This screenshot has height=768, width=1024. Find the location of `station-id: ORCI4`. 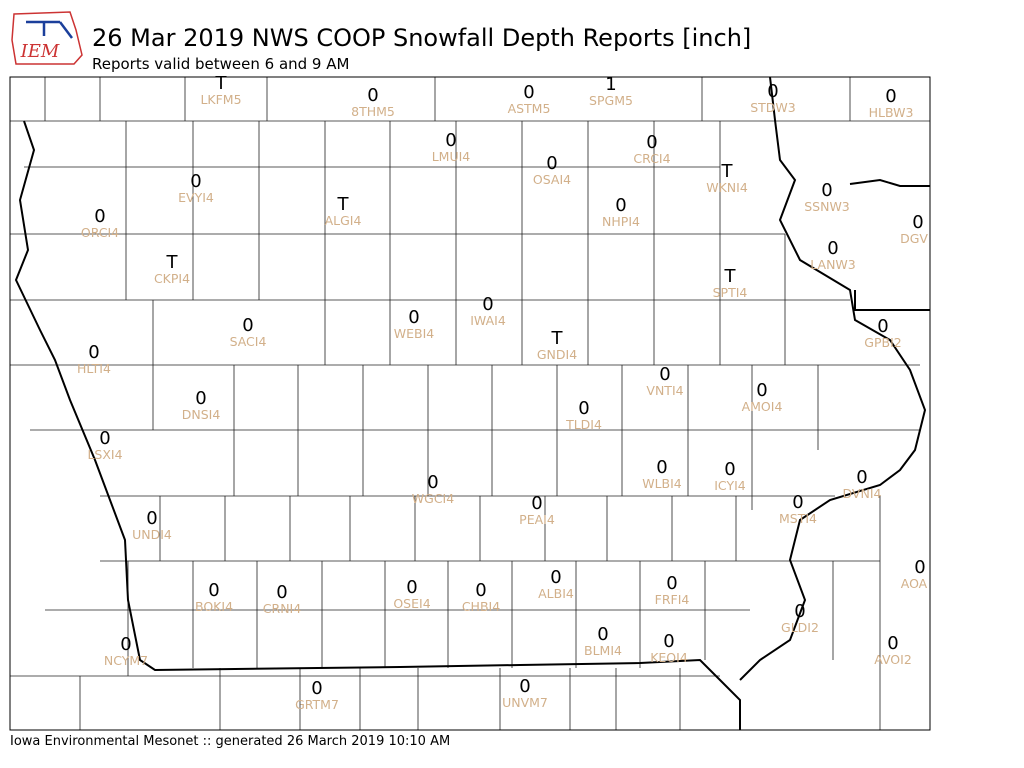

station-id: ORCI4 is located at coordinates (100, 232).